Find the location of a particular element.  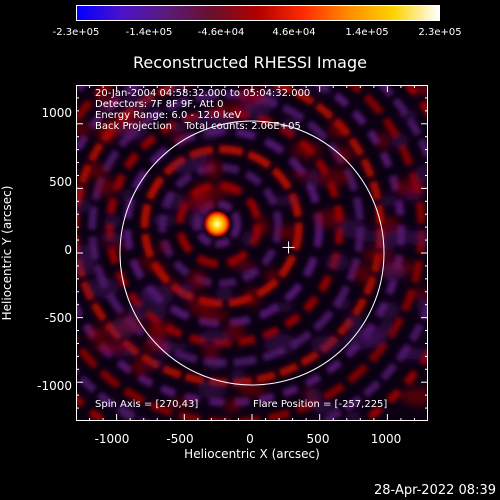

ytick-label-500: 500 is located at coordinates (60, 182).